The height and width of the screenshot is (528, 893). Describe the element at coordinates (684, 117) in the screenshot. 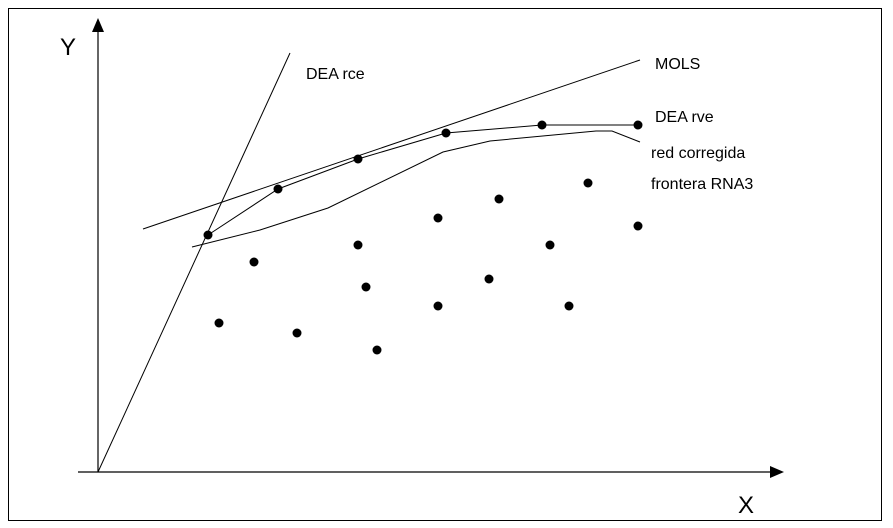

I see `label-dea-rve: DEA rve` at that location.